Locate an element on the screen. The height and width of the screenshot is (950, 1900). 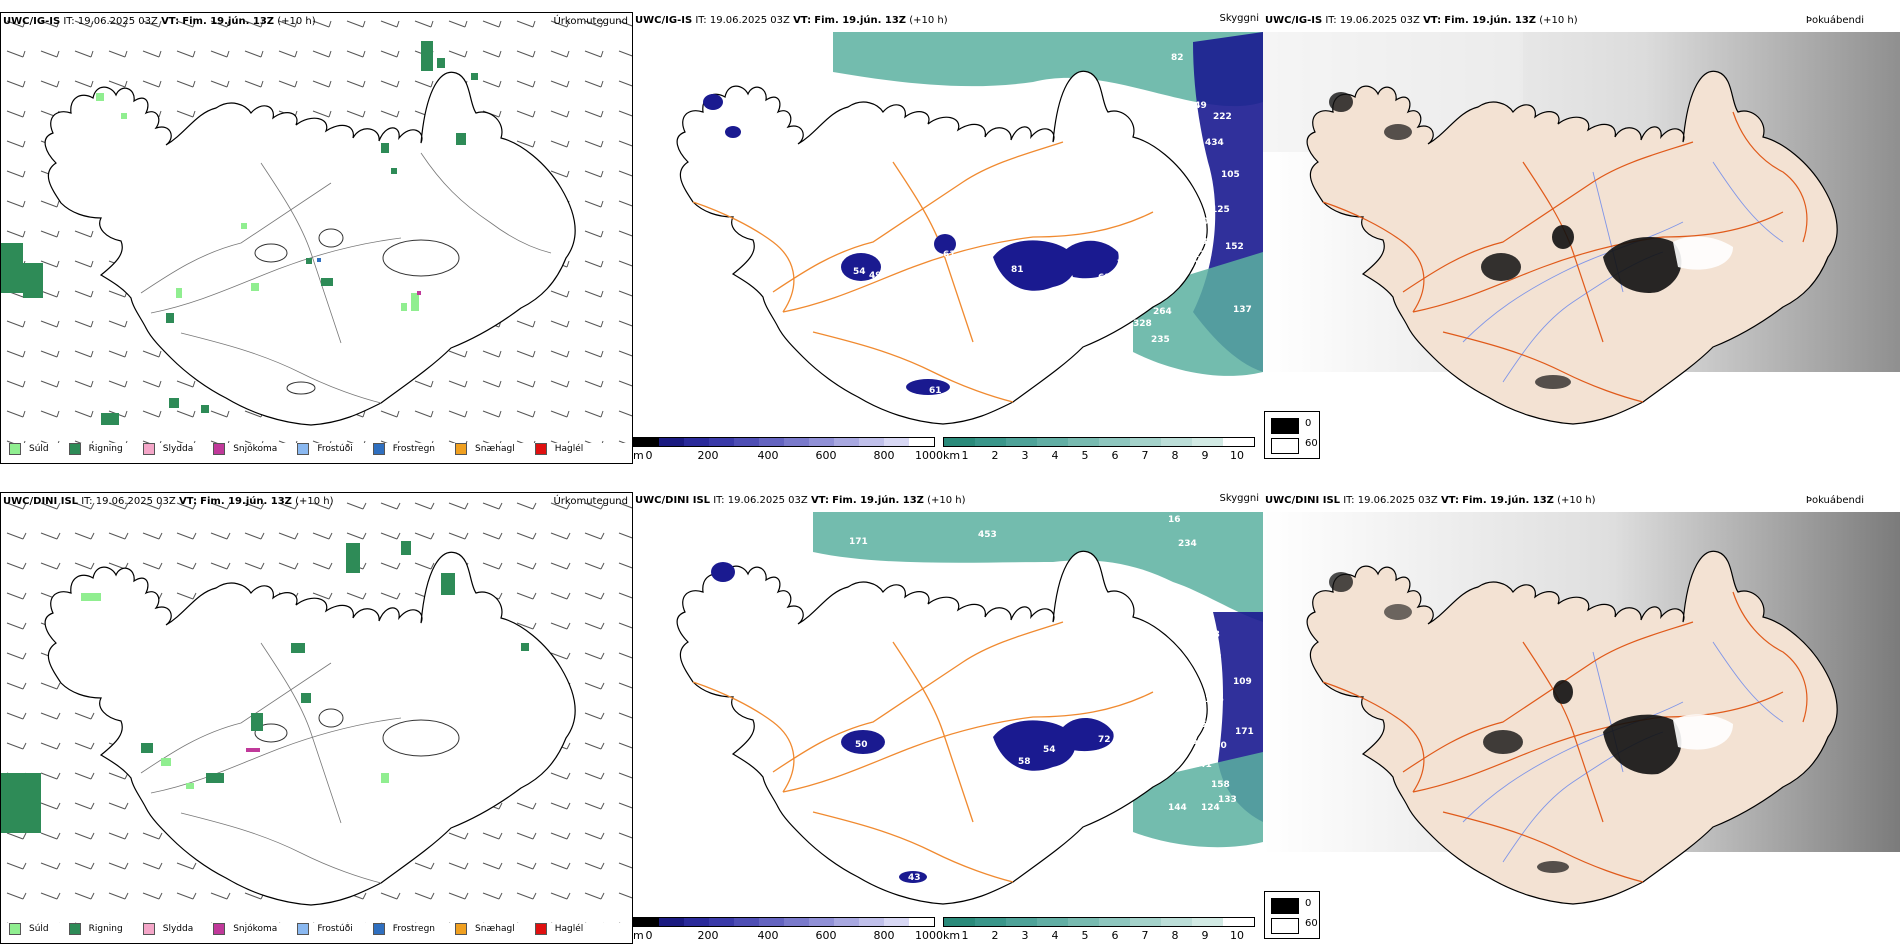
cloud-label: 123 is located at coordinates (1132, 310).